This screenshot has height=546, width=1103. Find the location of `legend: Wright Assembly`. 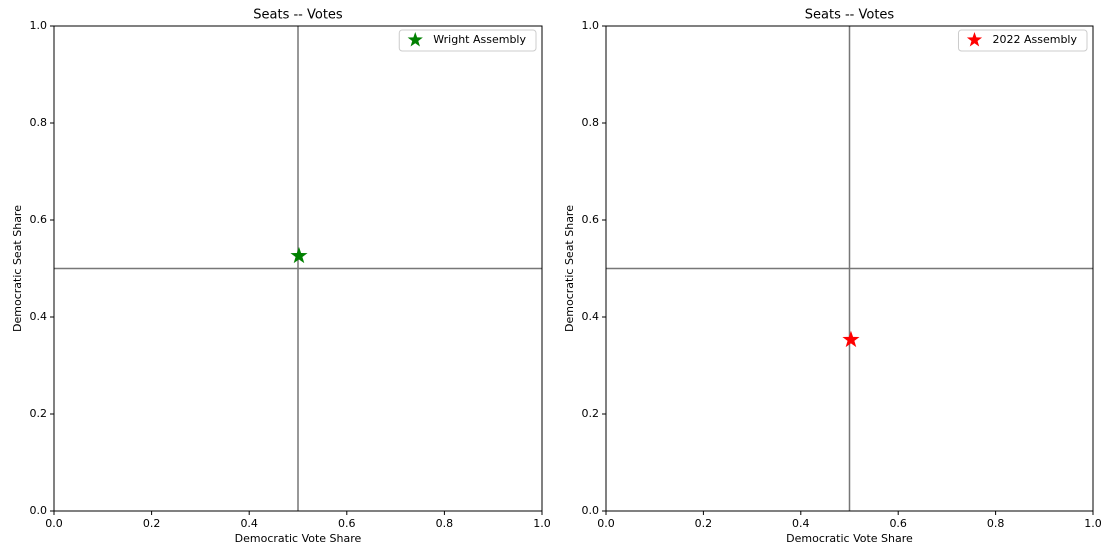

legend: Wright Assembly is located at coordinates (467, 40).